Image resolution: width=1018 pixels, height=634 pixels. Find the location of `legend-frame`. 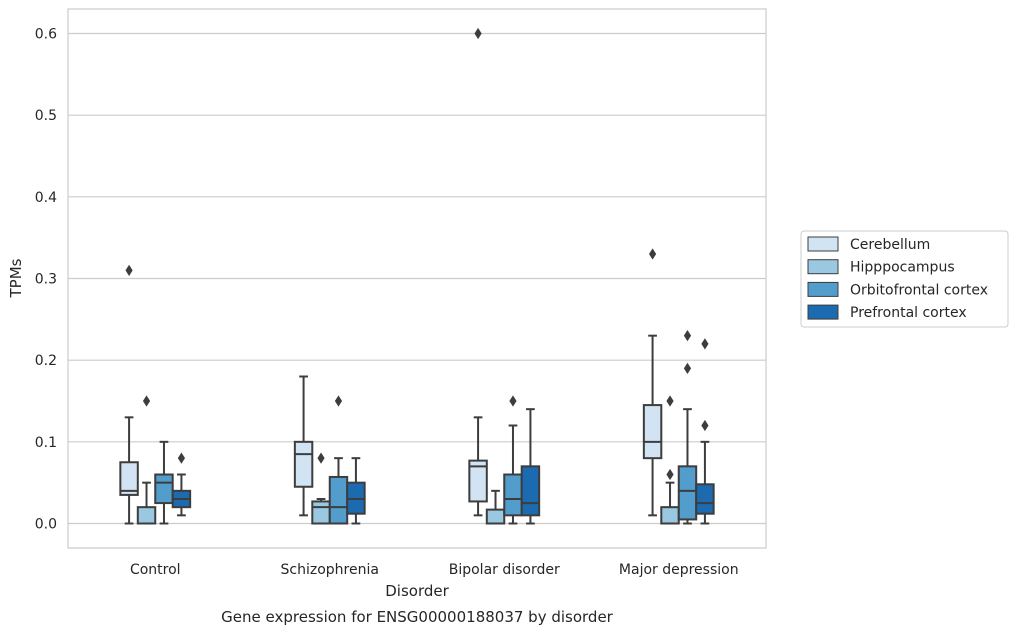

legend-frame is located at coordinates (904, 279).